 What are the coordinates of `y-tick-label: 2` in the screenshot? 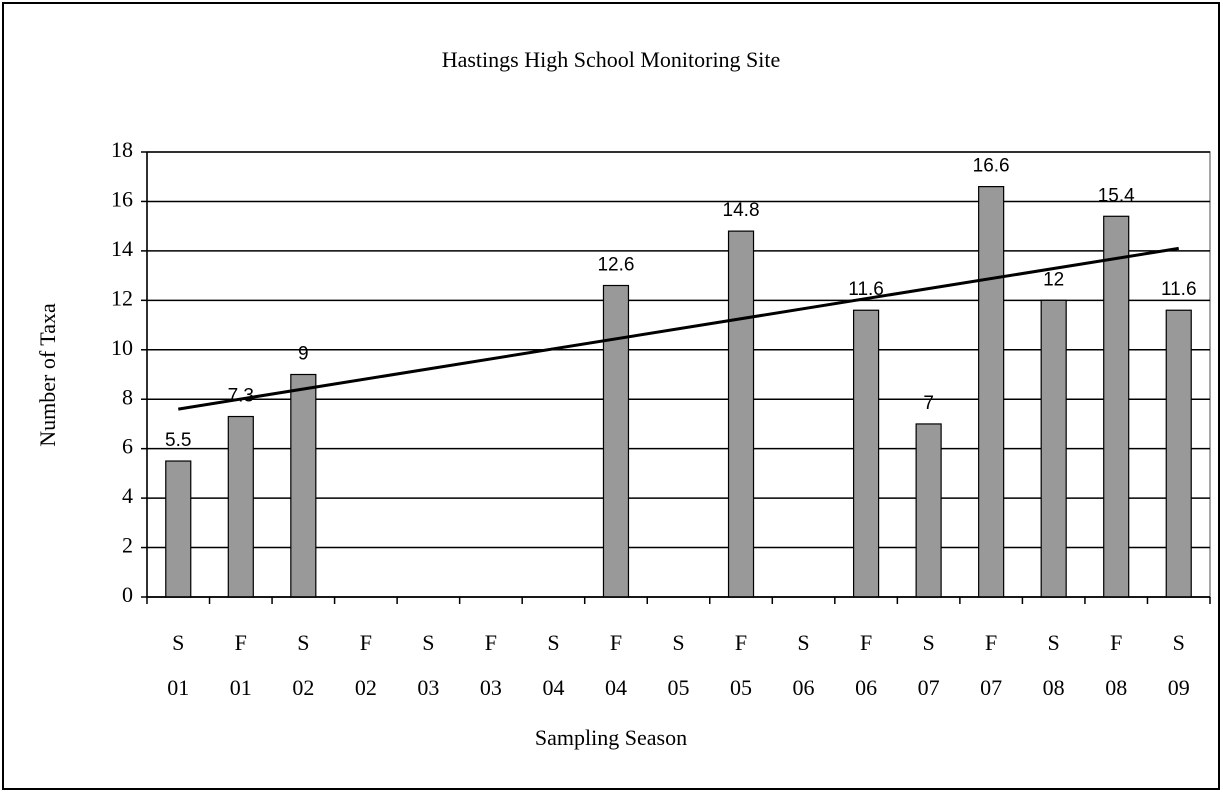 It's located at (127, 545).